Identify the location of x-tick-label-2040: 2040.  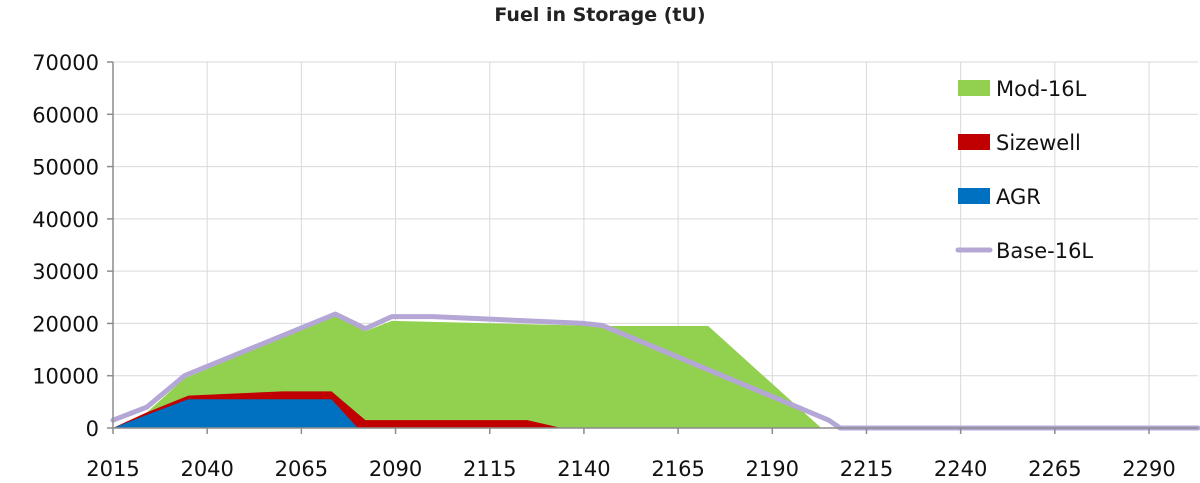
(206, 469).